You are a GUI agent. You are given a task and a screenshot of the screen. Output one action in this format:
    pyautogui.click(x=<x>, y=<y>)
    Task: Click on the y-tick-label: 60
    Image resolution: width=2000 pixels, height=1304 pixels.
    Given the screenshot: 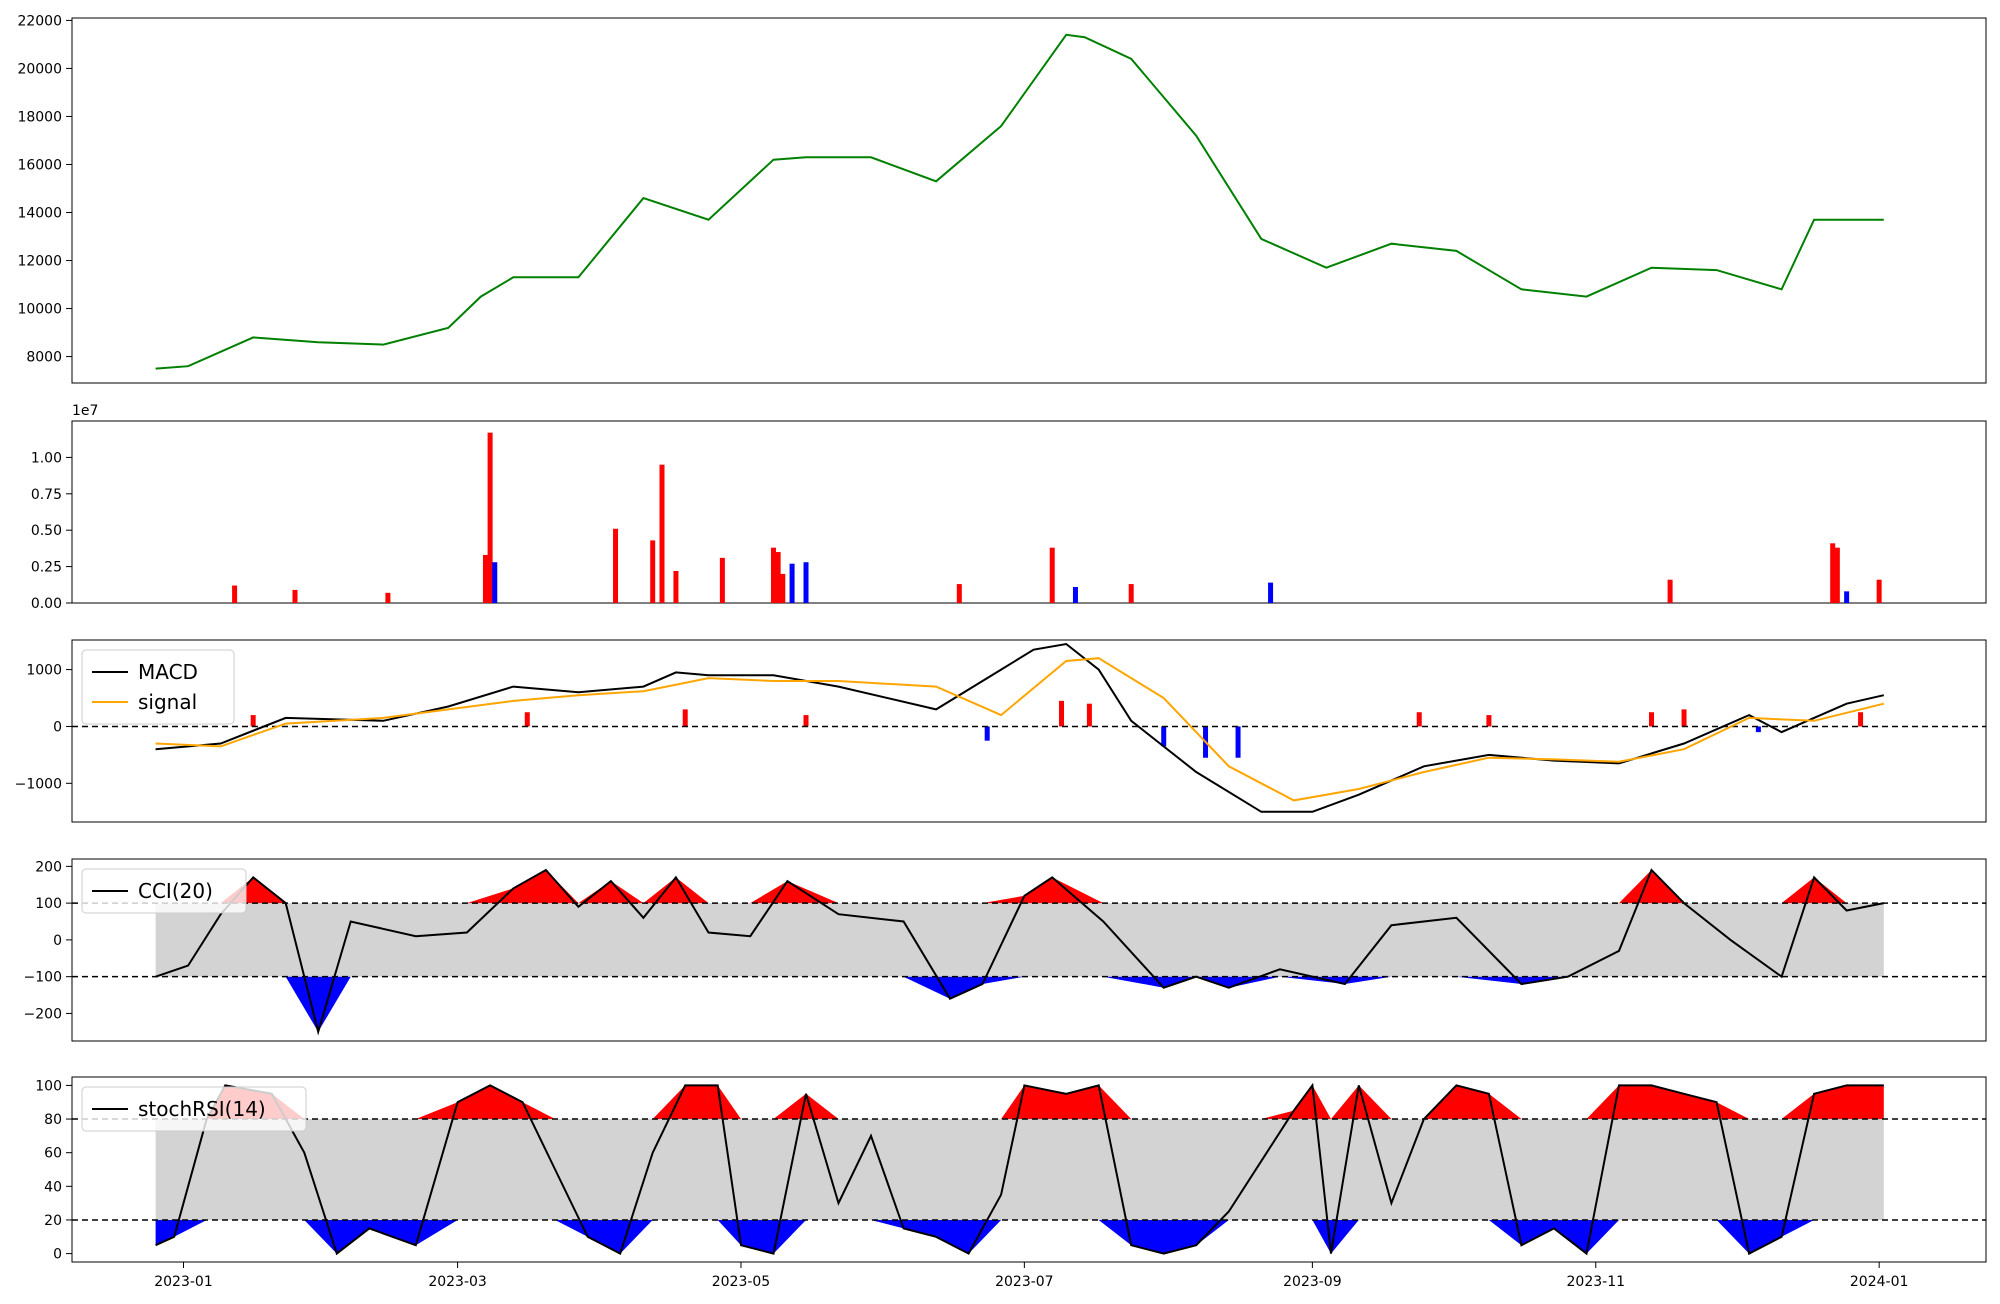 What is the action you would take?
    pyautogui.click(x=53, y=1154)
    